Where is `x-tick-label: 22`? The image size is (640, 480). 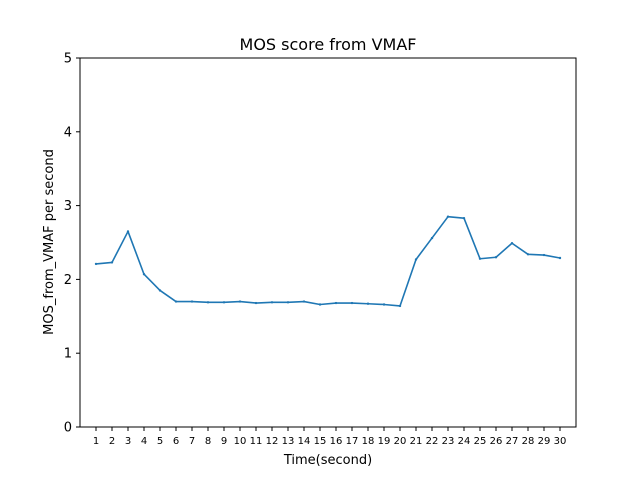
x-tick-label: 22 is located at coordinates (432, 441).